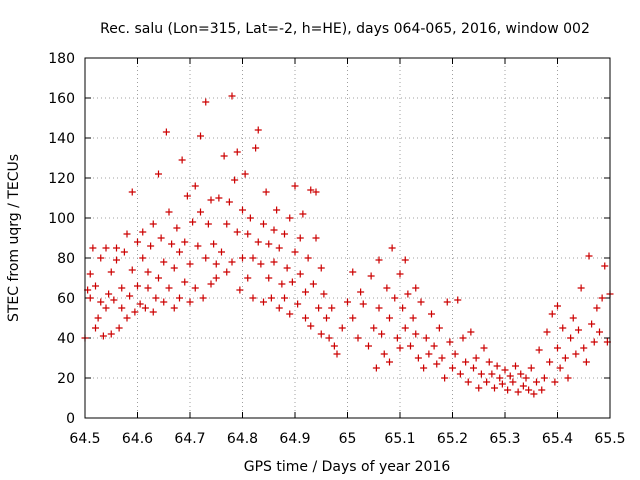  Describe the element at coordinates (66, 339) in the screenshot. I see `y-tick-label: 40` at that location.